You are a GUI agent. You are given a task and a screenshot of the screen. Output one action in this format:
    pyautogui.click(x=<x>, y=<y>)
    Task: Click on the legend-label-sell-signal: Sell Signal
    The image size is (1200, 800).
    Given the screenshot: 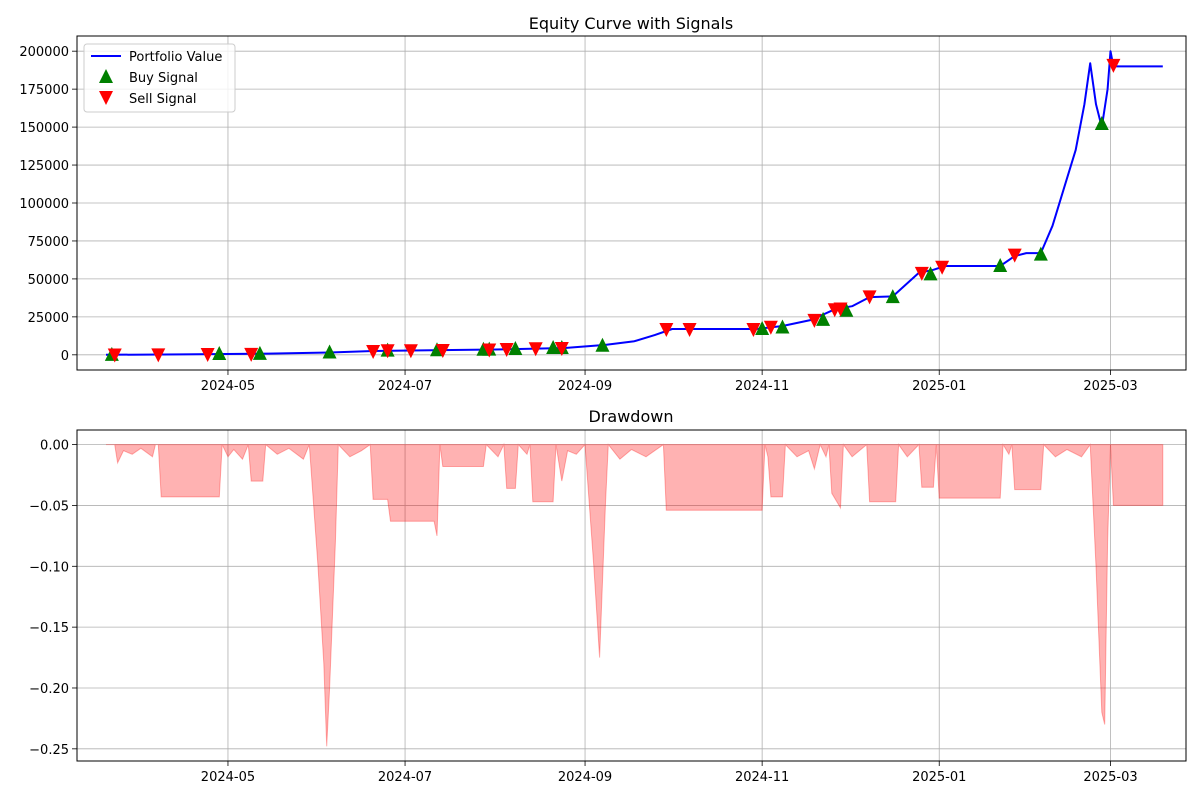 What is the action you would take?
    pyautogui.click(x=163, y=99)
    